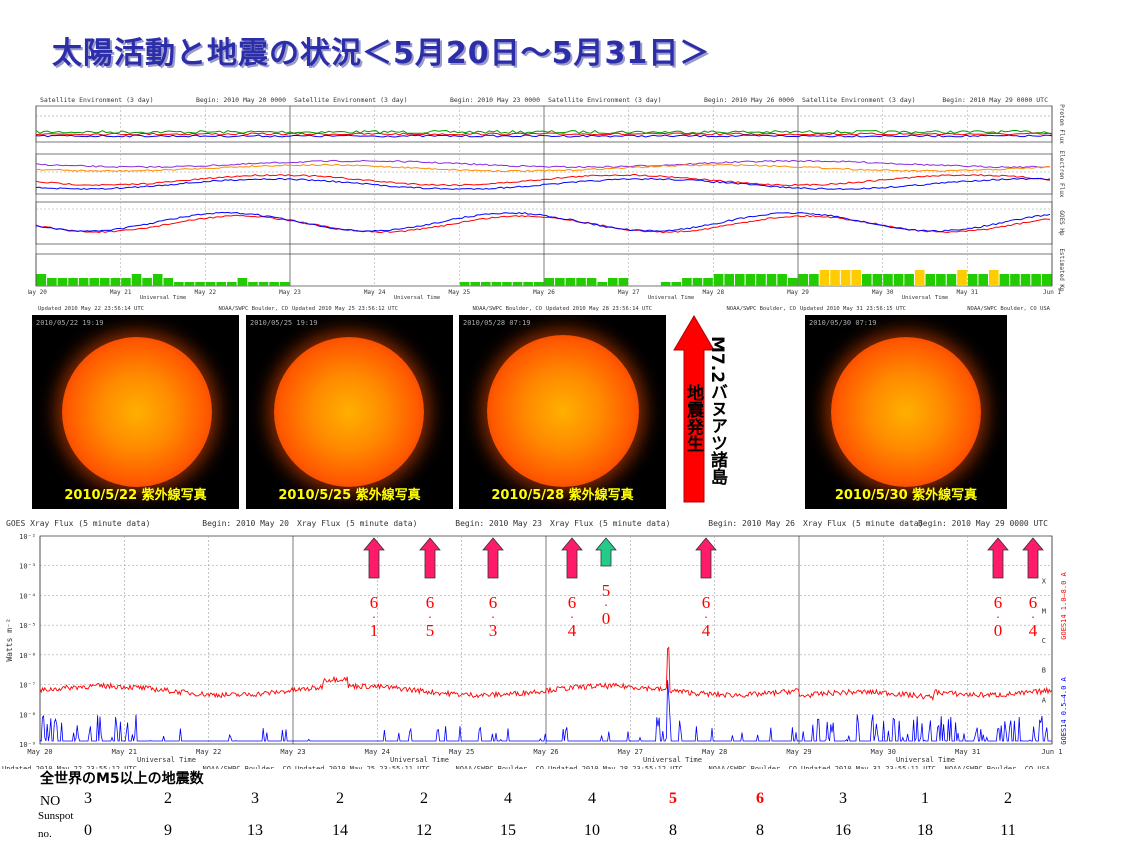  Describe the element at coordinates (967, 292) in the screenshot. I see `day-tick: May 31` at that location.